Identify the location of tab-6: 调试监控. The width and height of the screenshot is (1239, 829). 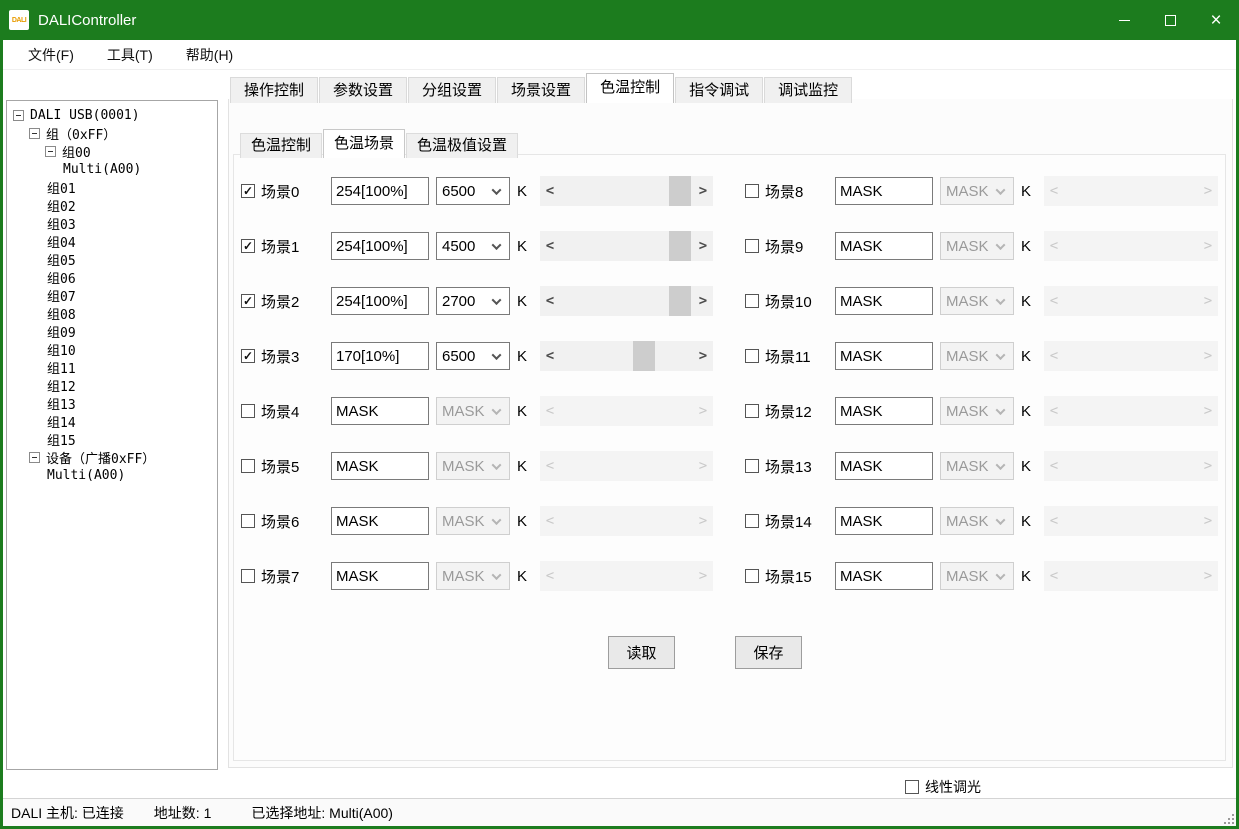
(808, 90).